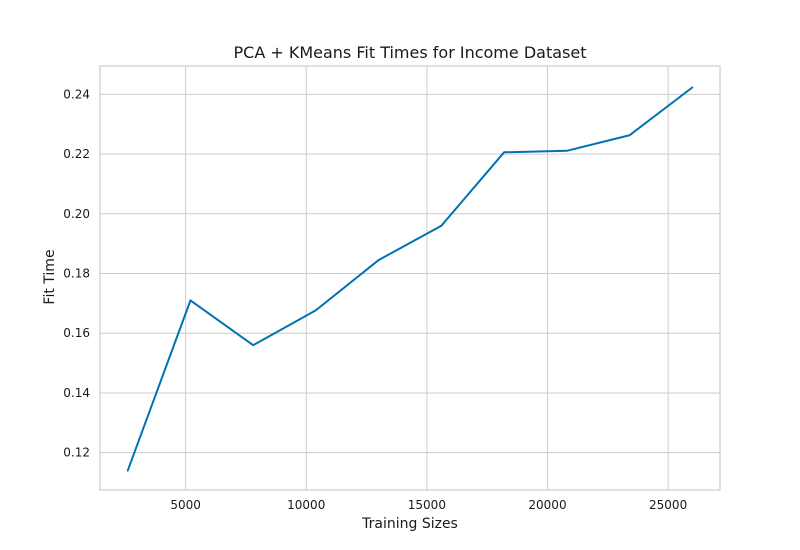  What do you see at coordinates (547, 505) in the screenshot?
I see `x-tick-label: 20000` at bounding box center [547, 505].